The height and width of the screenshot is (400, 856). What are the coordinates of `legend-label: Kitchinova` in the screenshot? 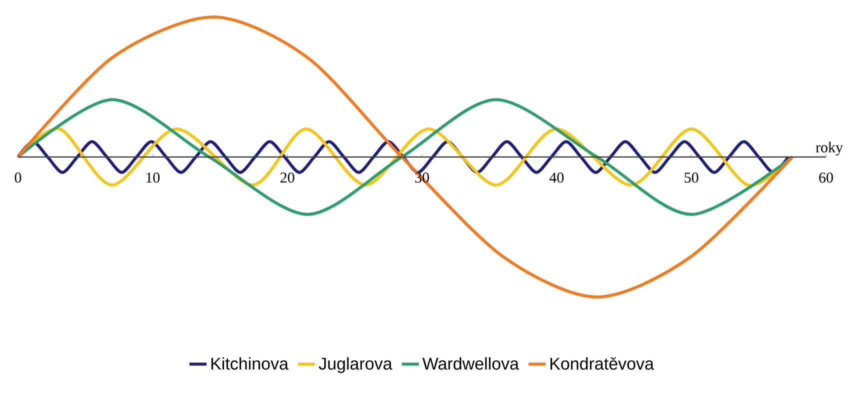 It's located at (249, 363).